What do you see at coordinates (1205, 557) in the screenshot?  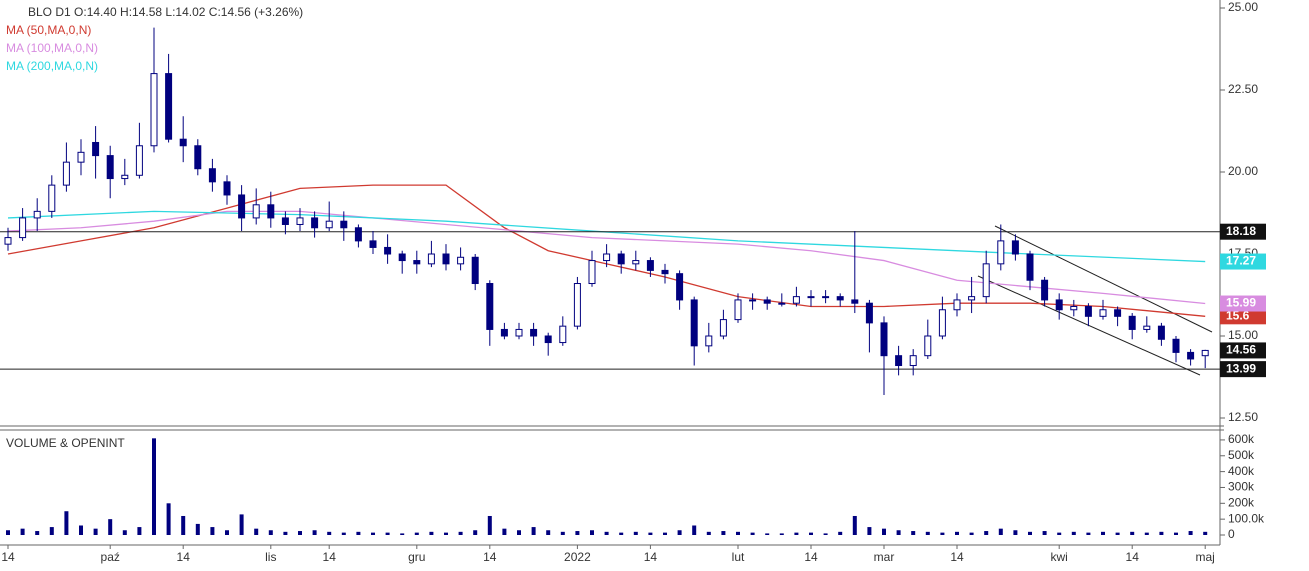 I see `x-tick-label: maj` at bounding box center [1205, 557].